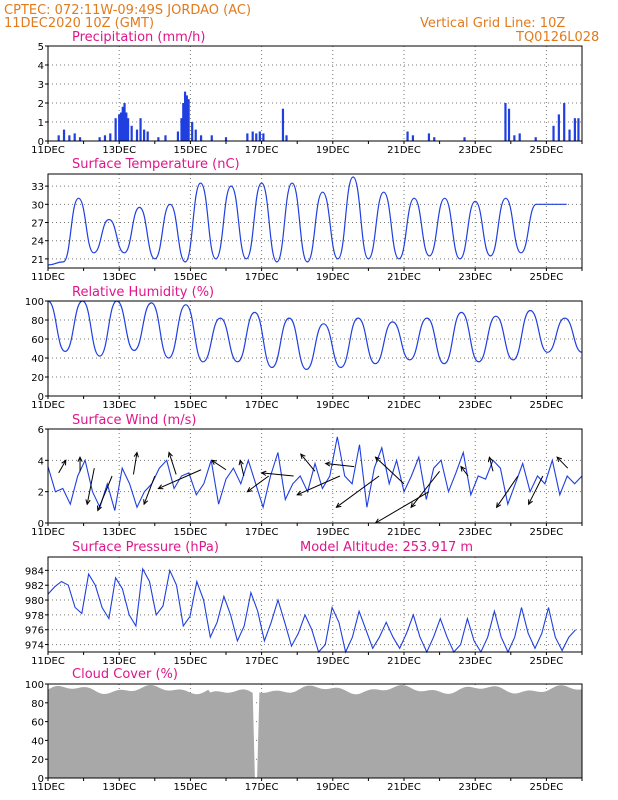 The width and height of the screenshot is (618, 800). I want to click on humidity-ytick-label: 40, so click(37, 359).